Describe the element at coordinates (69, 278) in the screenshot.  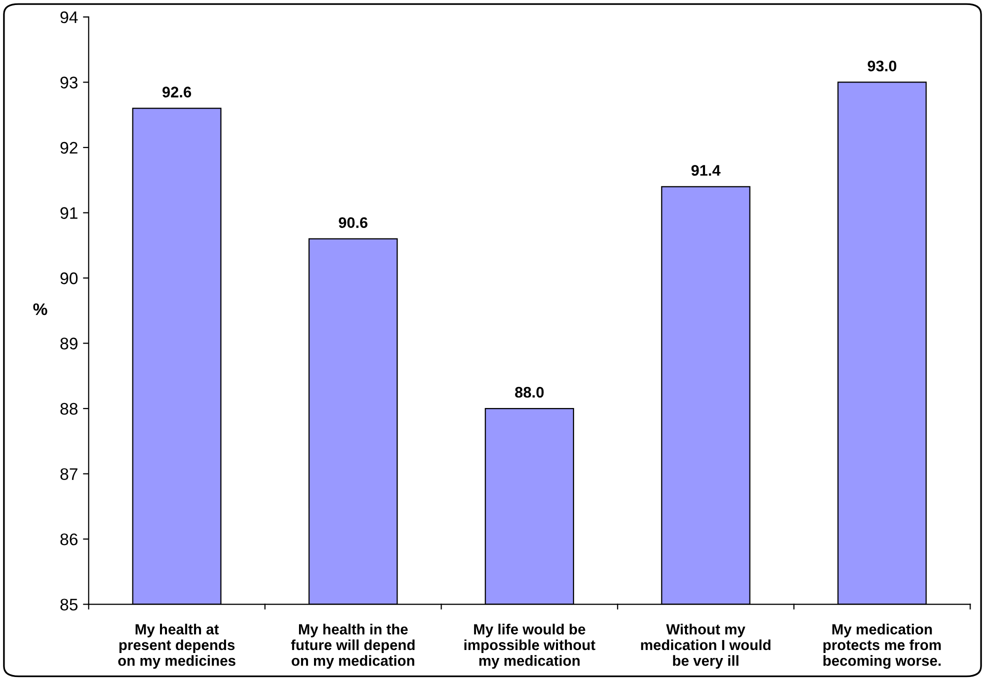
I see `y-tick-label: 90` at that location.